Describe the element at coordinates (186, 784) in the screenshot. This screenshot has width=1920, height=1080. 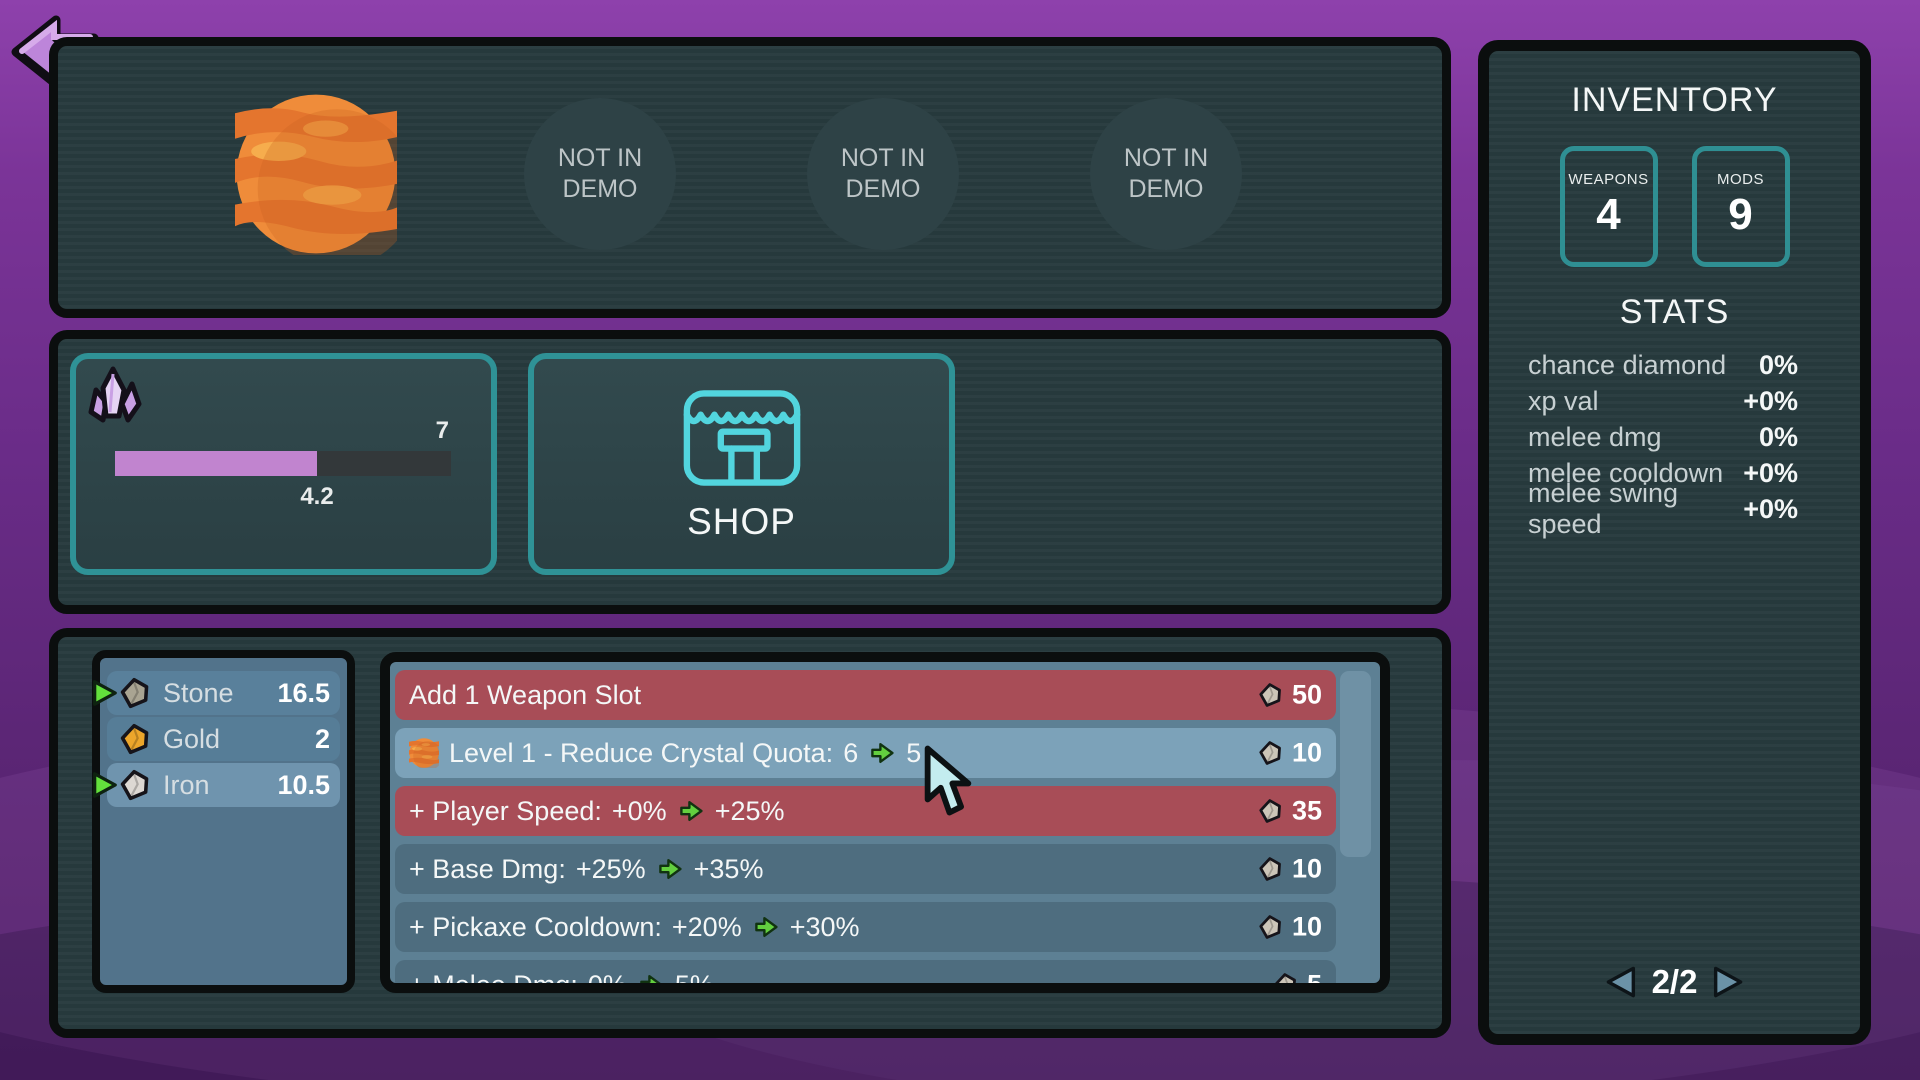
I see `resource-name: Iron` at that location.